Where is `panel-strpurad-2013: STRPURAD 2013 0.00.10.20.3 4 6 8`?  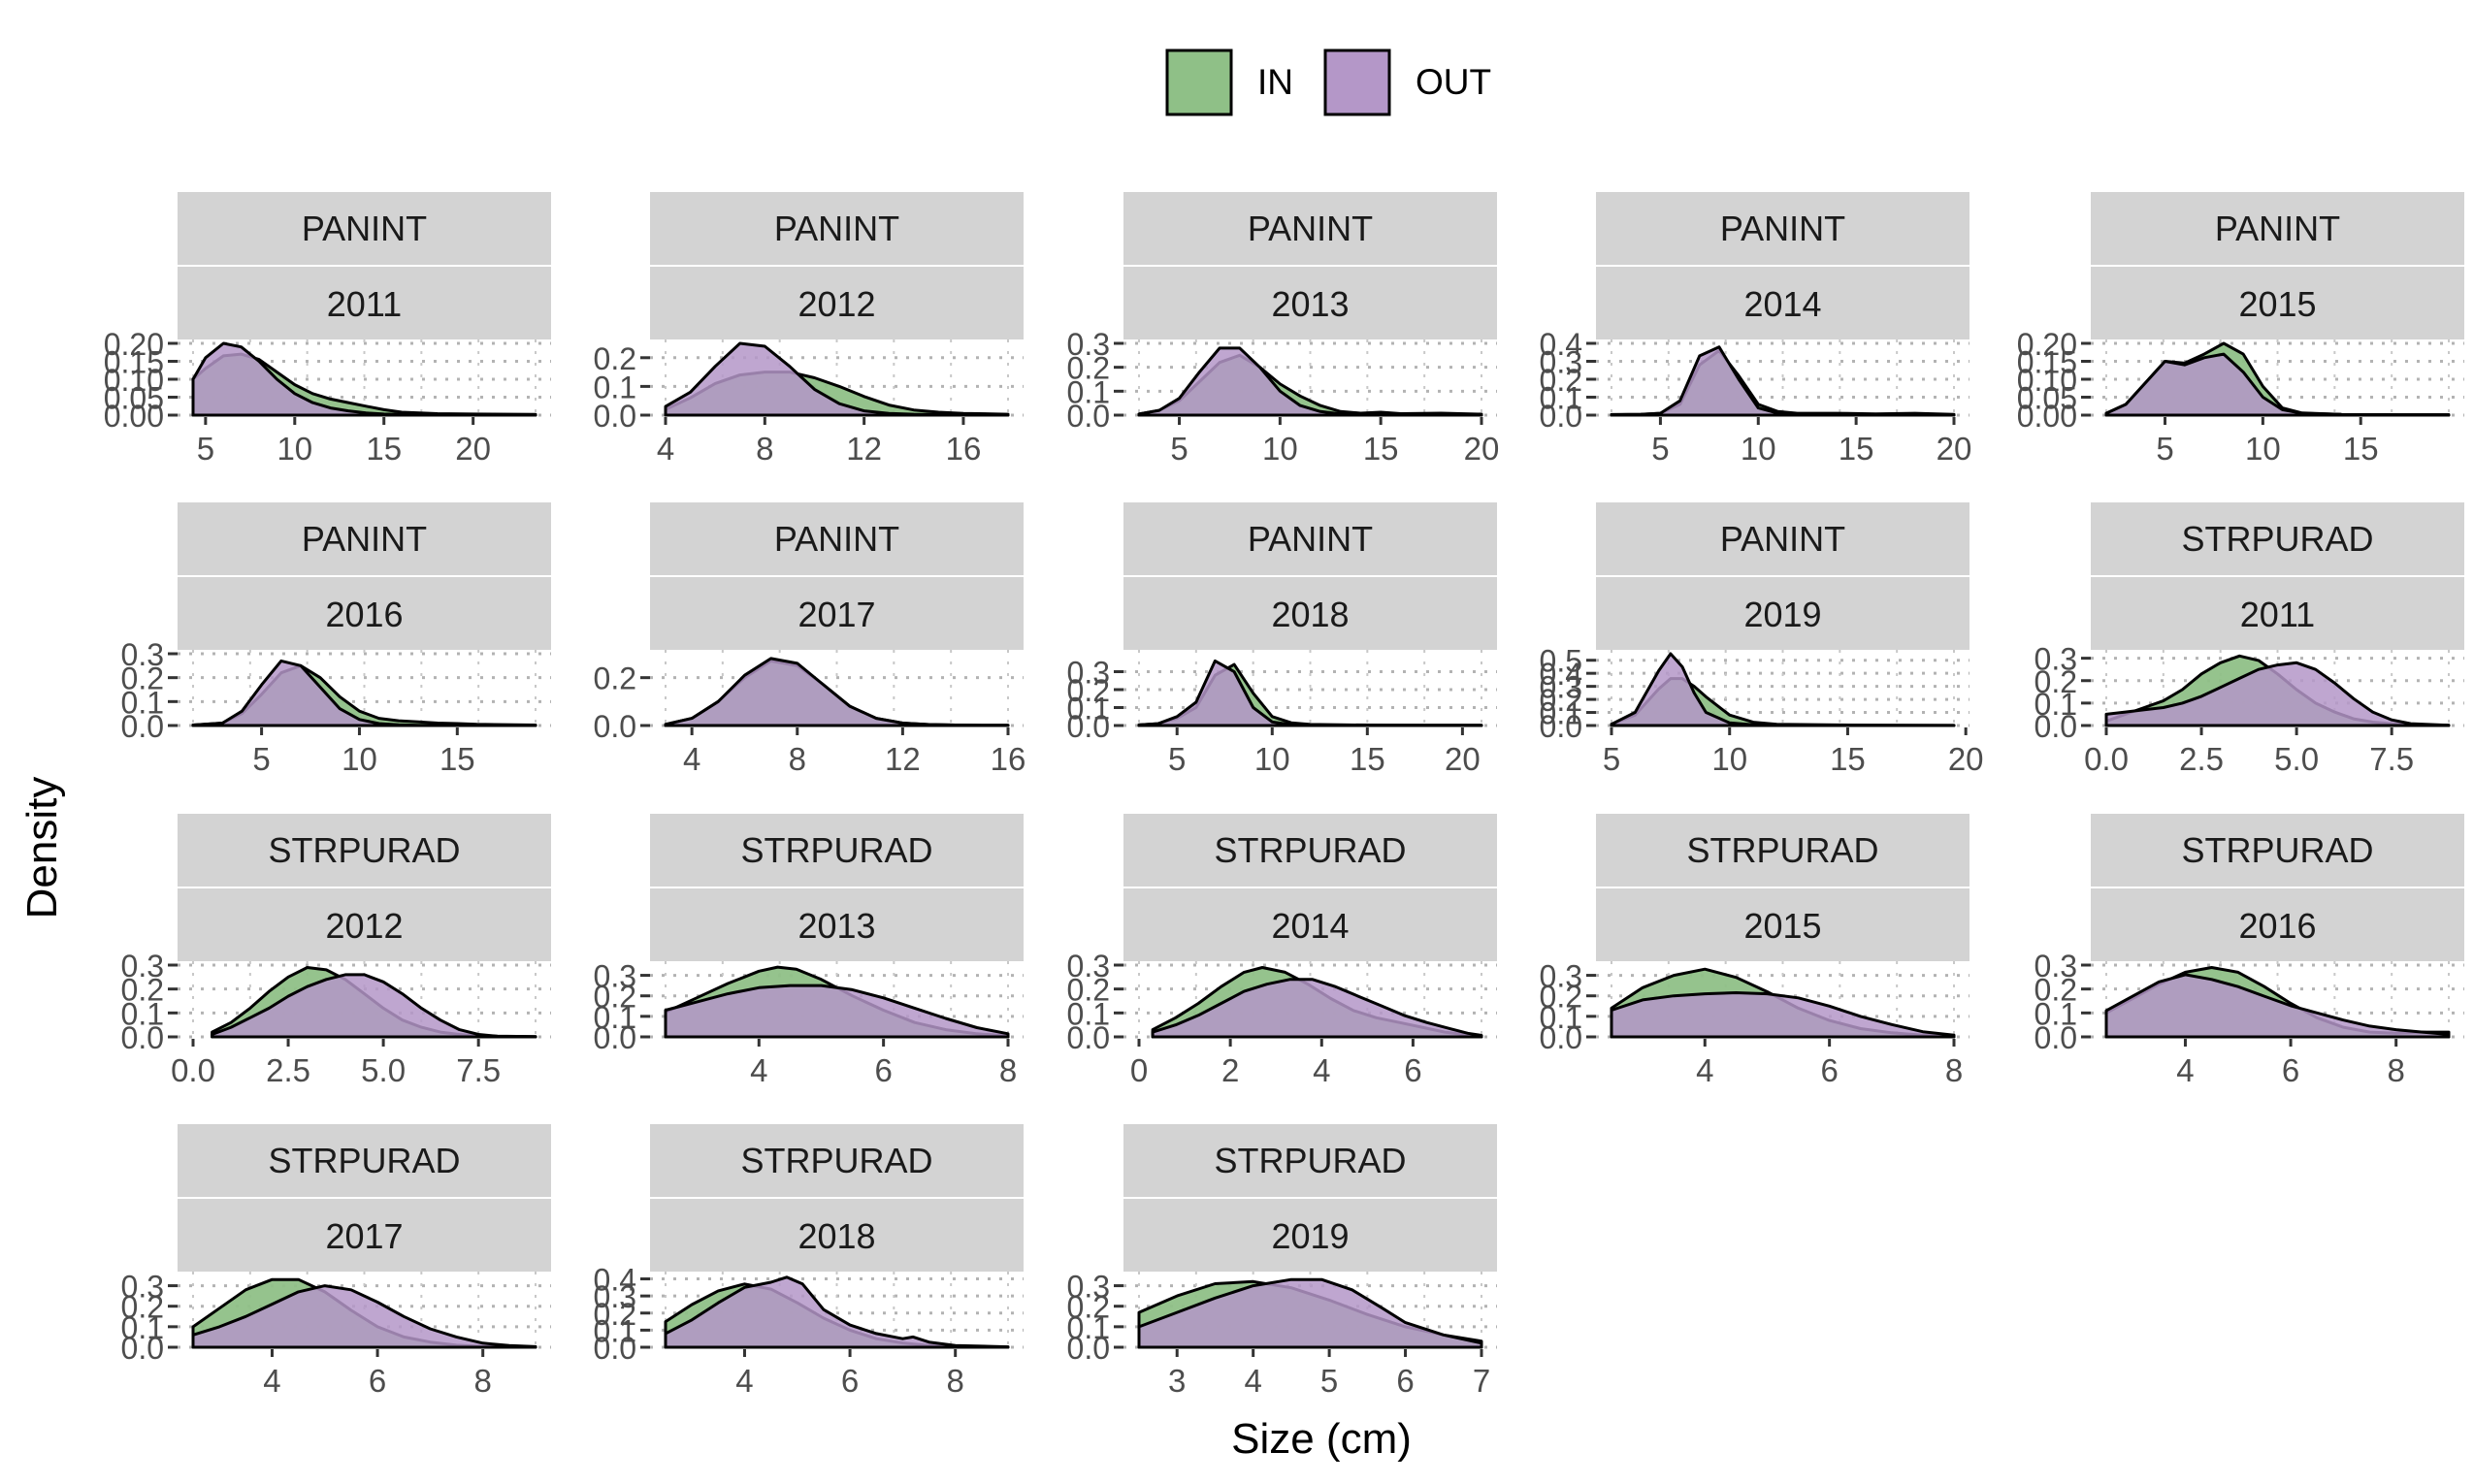
panel-strpurad-2013: STRPURAD 2013 0.00.10.20.3 4 6 8 is located at coordinates (809, 951).